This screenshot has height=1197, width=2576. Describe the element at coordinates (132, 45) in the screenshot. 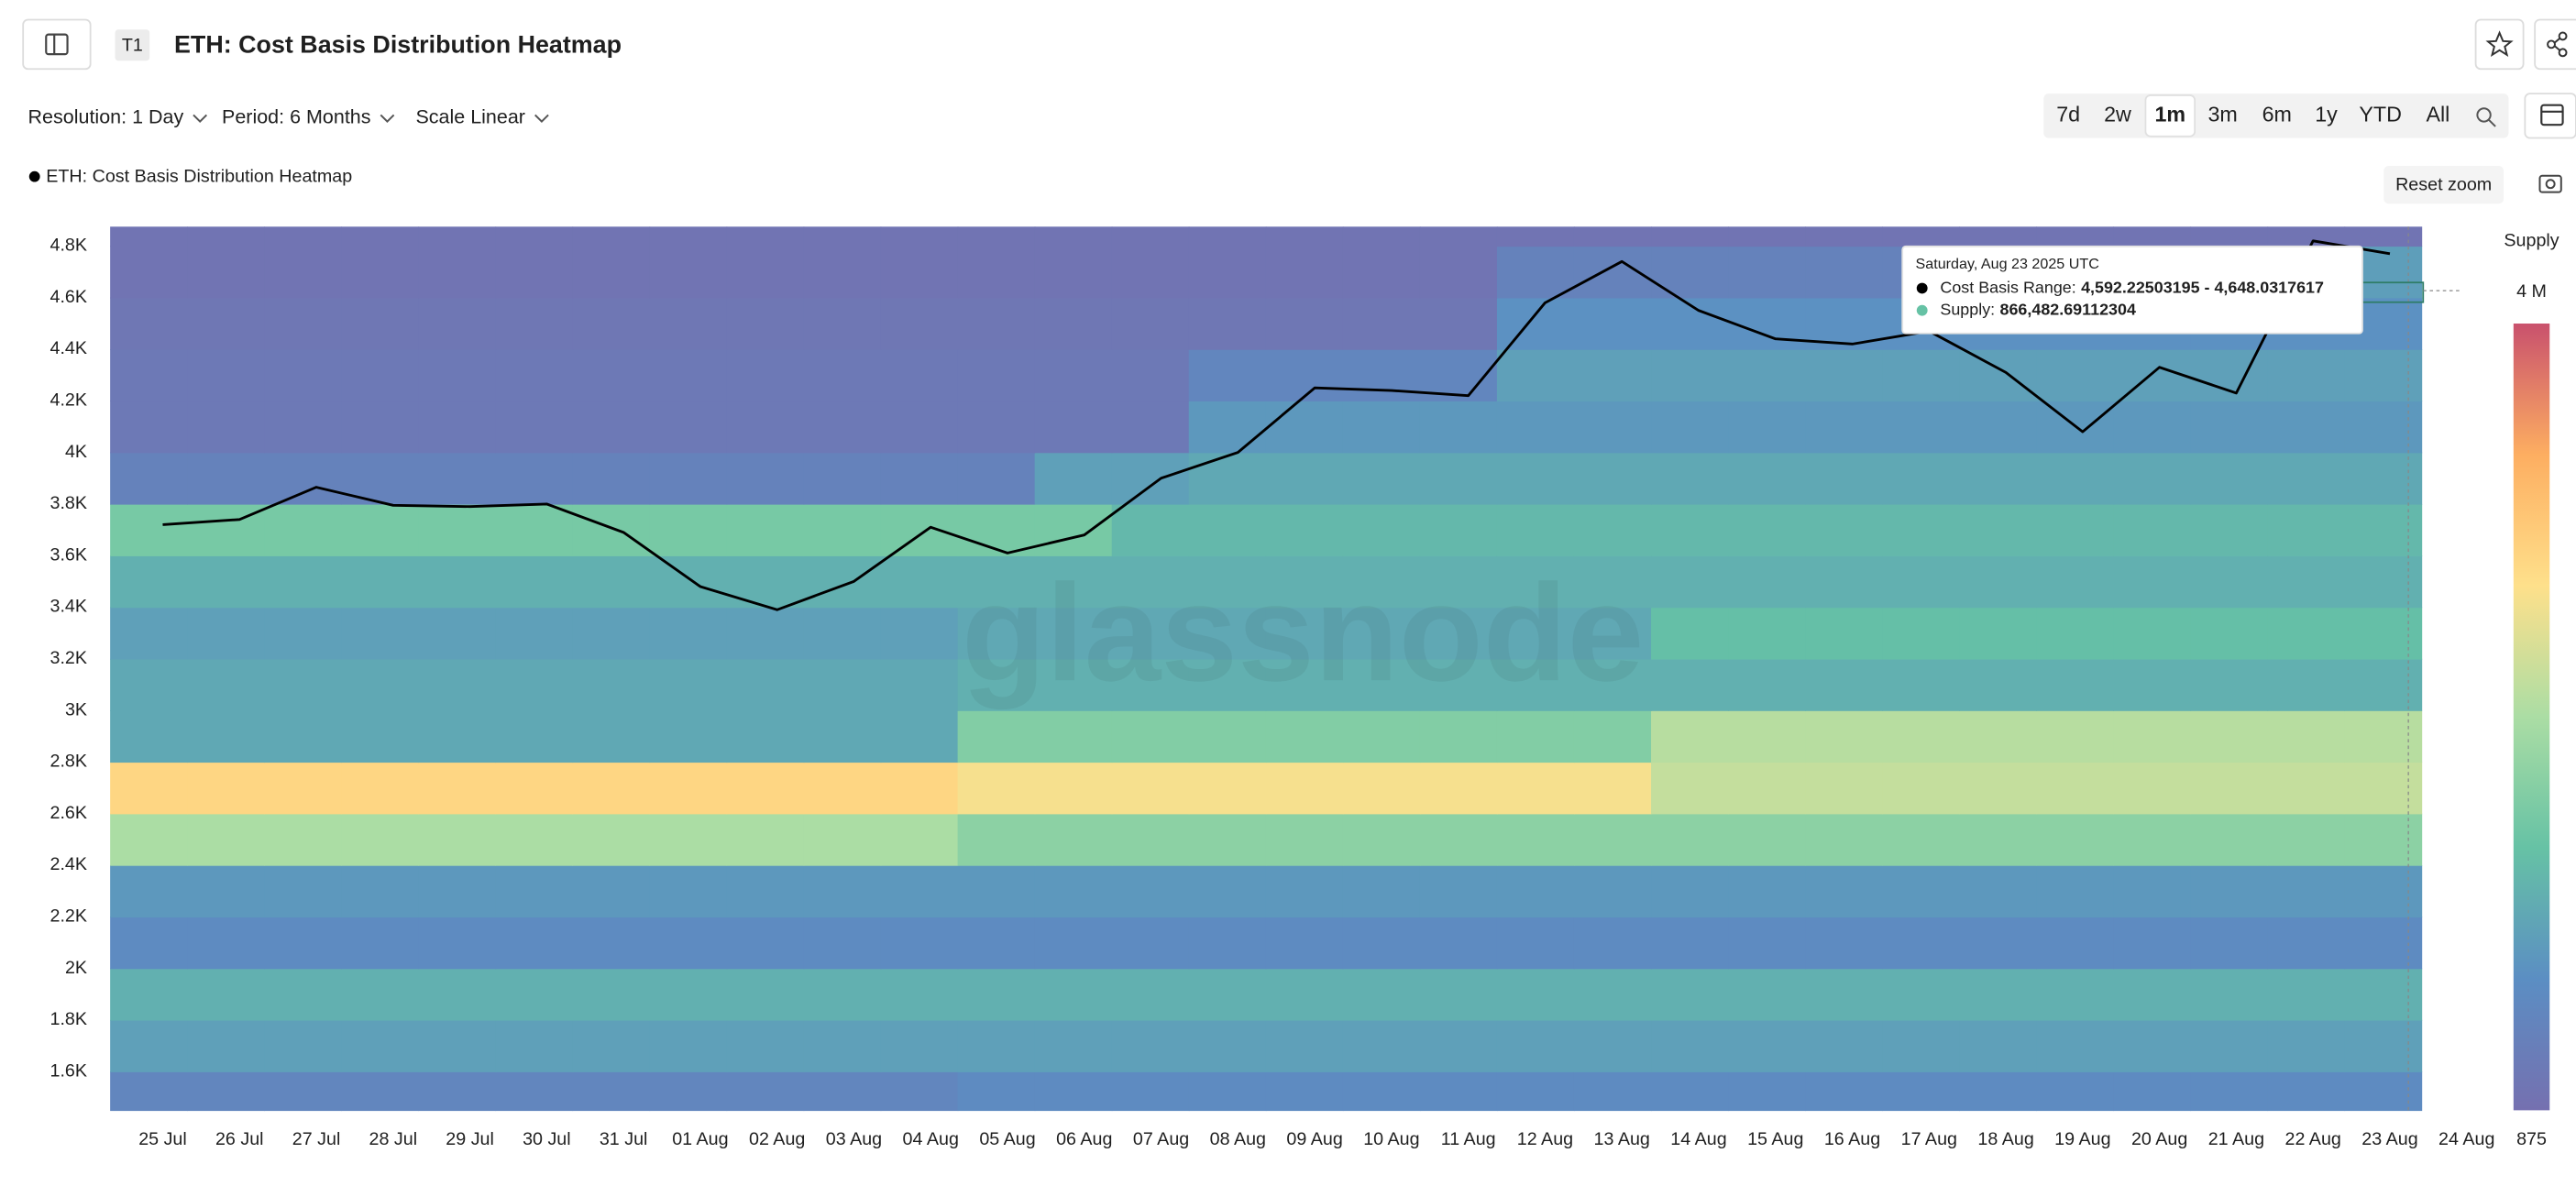

I see `badge: T1` at that location.